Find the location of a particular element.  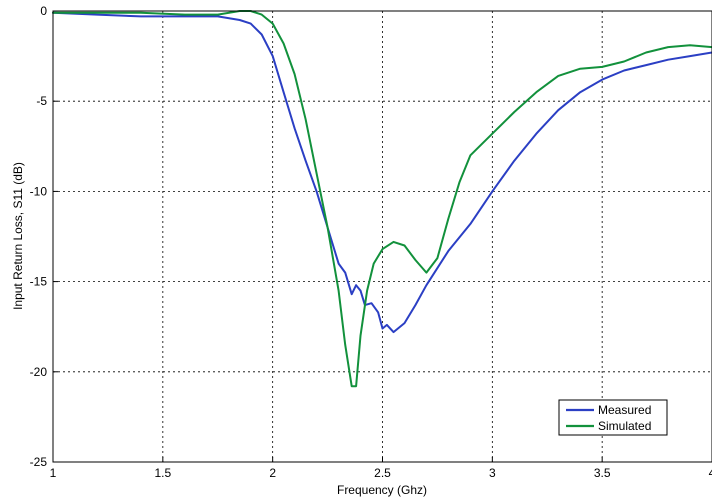

x-tick-label: 1 is located at coordinates (53, 473).